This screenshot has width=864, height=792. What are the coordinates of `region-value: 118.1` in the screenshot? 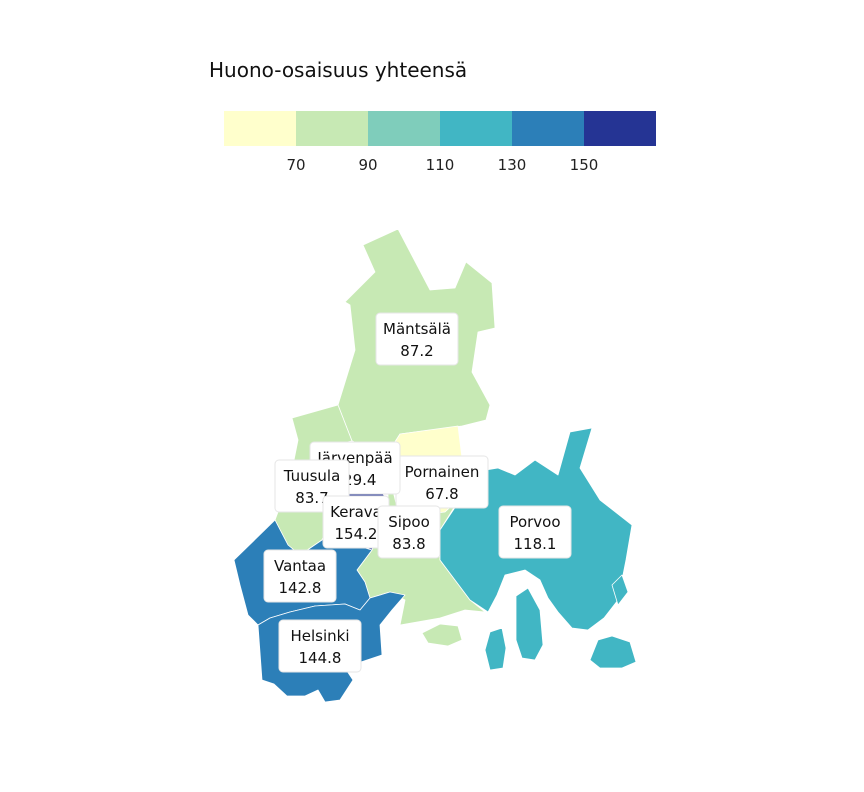 It's located at (535, 544).